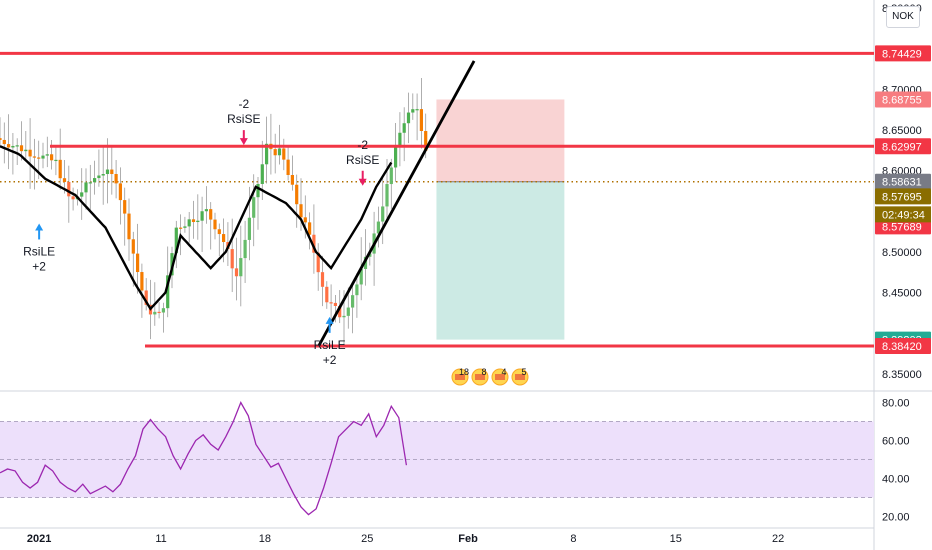 This screenshot has height=550, width=932. What do you see at coordinates (896, 404) in the screenshot?
I see `rsi-tick-label: 80.00` at bounding box center [896, 404].